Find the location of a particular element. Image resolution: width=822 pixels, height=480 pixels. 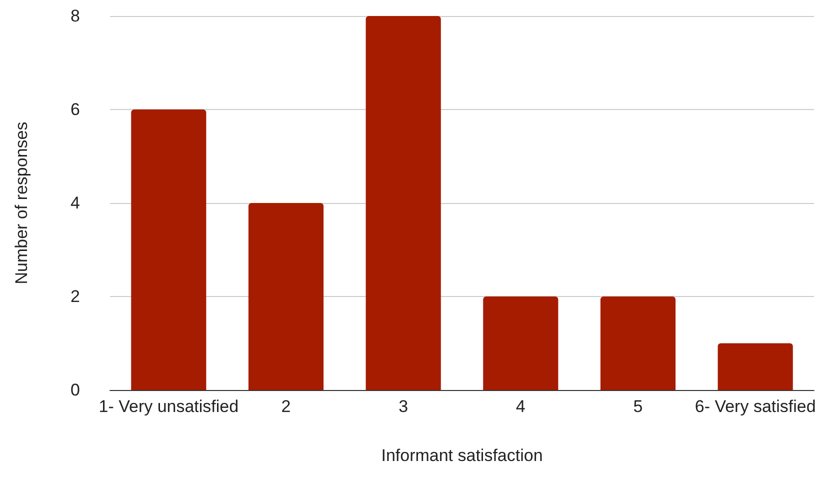

y-axis-title: Number of responses is located at coordinates (21, 203).